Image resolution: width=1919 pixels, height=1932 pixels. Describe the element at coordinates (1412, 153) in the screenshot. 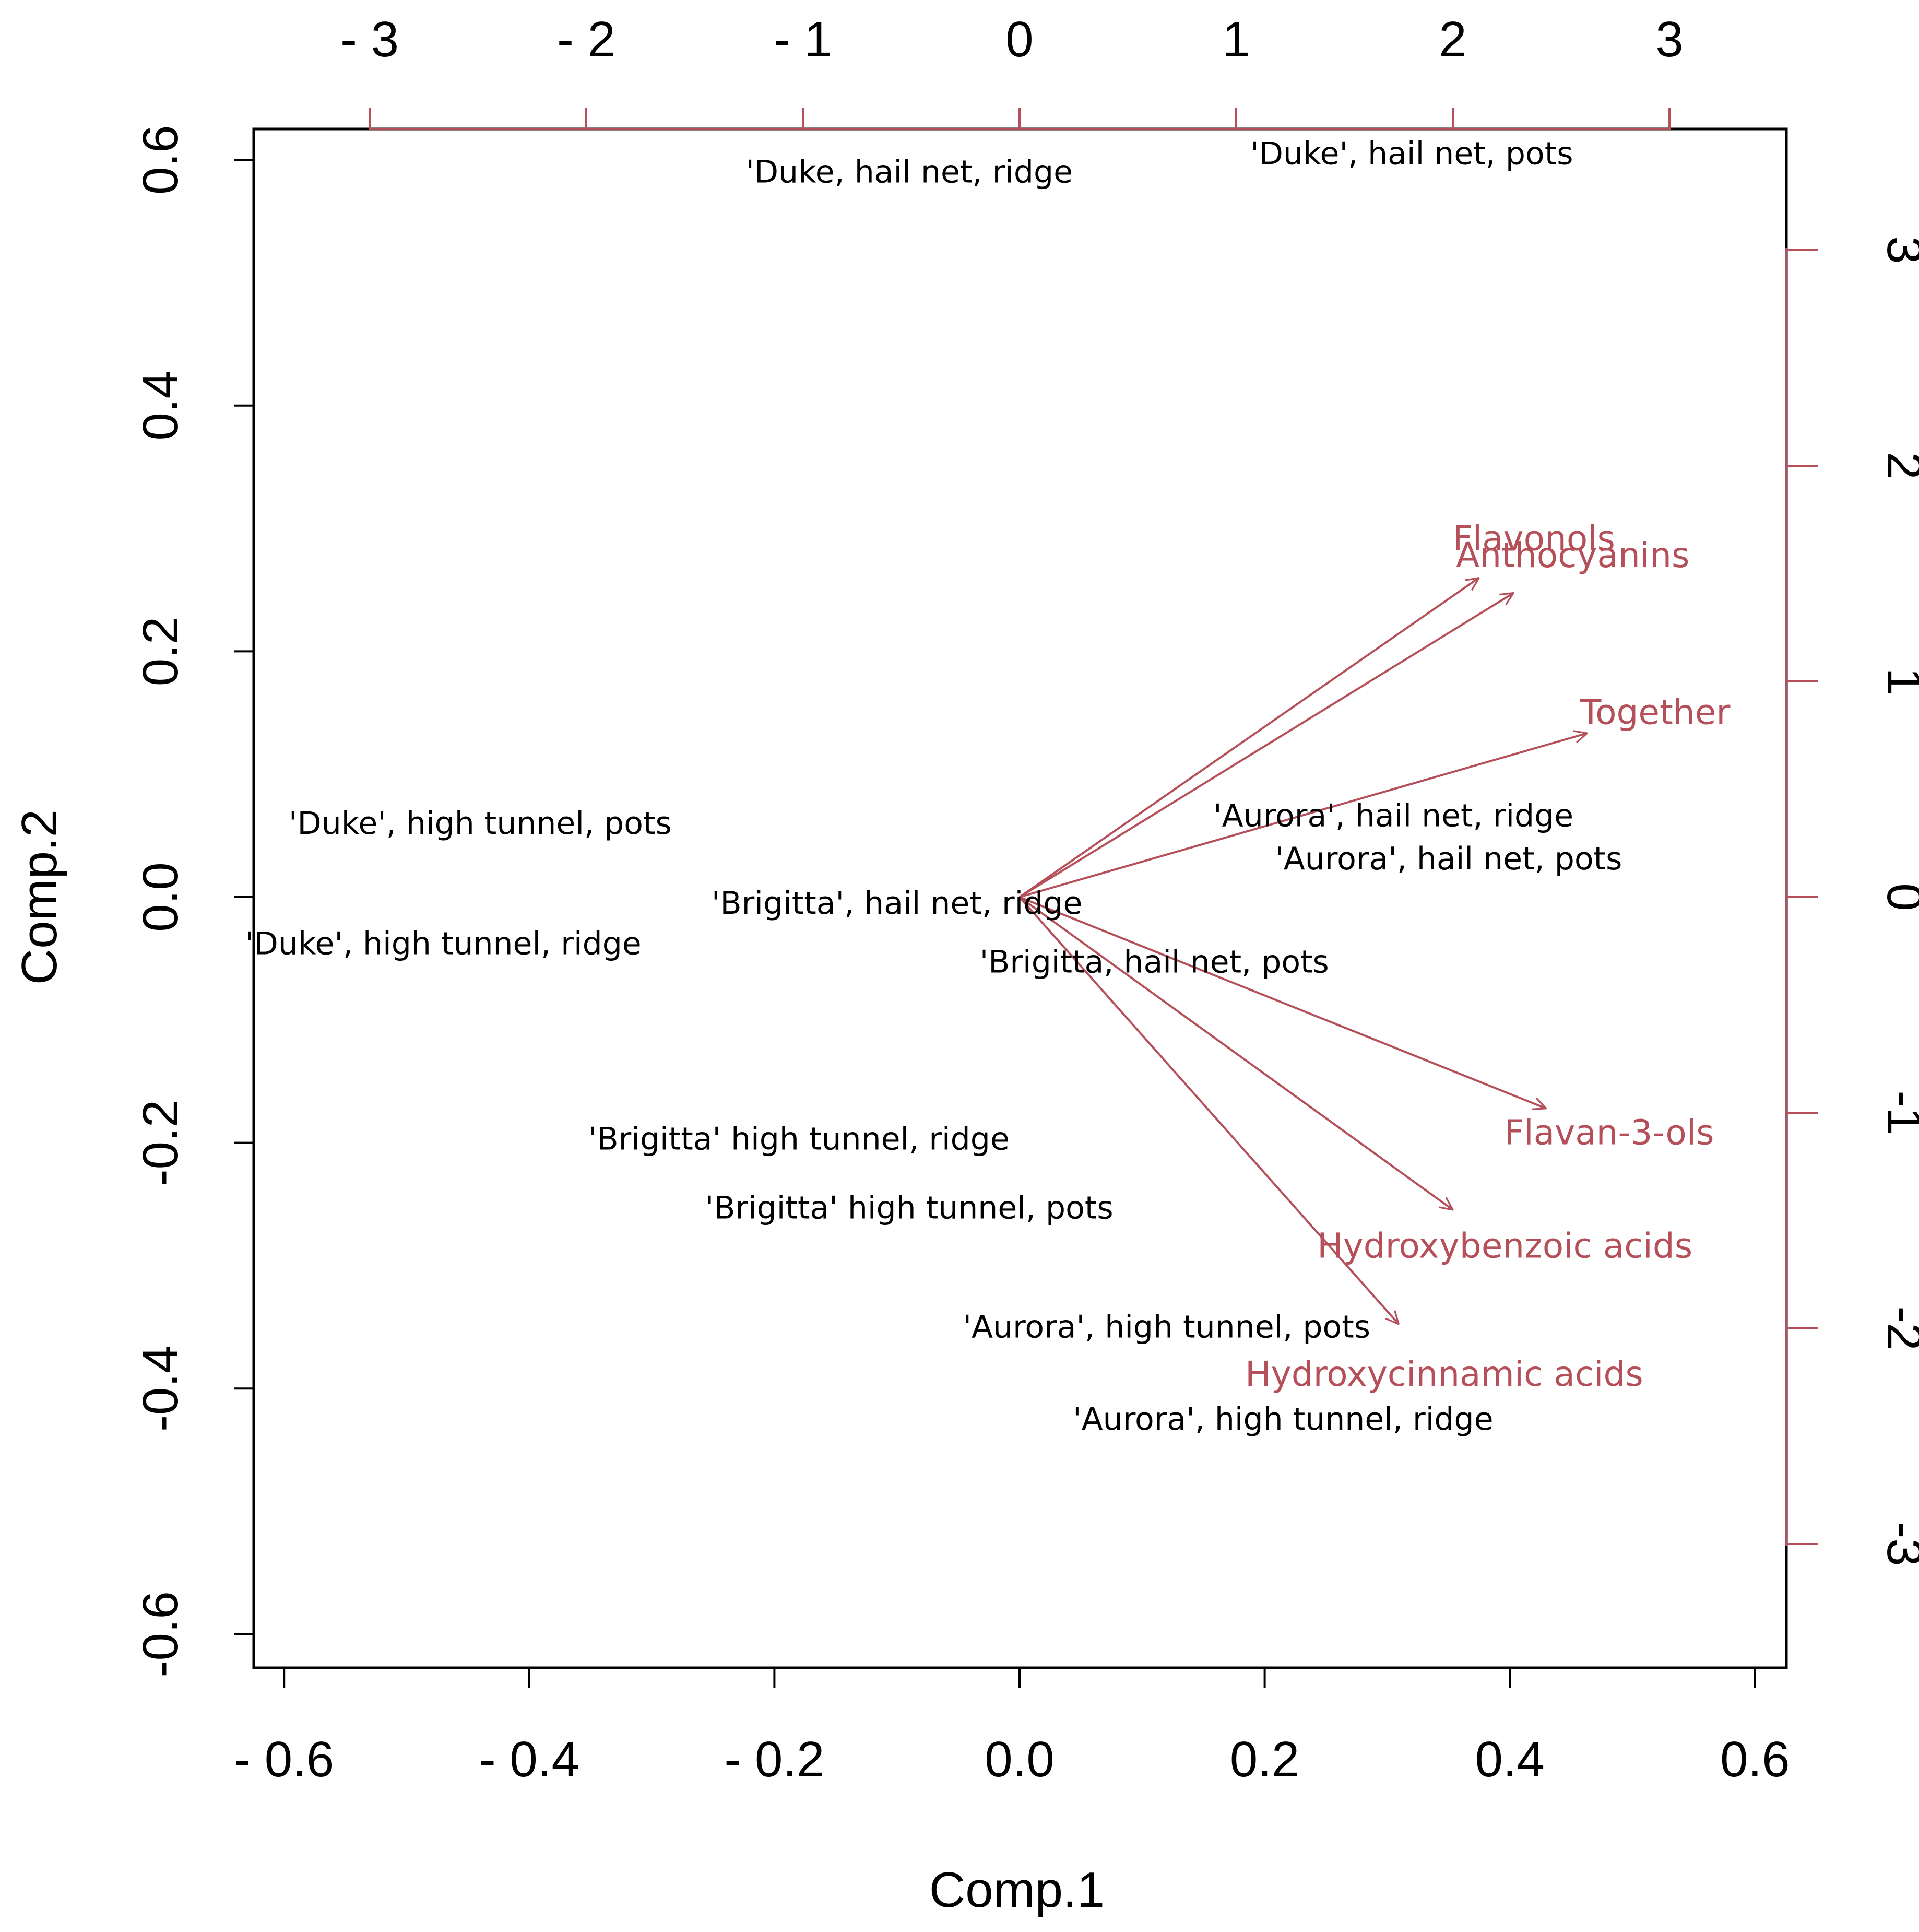

I see `observation-label: 'Duke', hail net, pots` at that location.